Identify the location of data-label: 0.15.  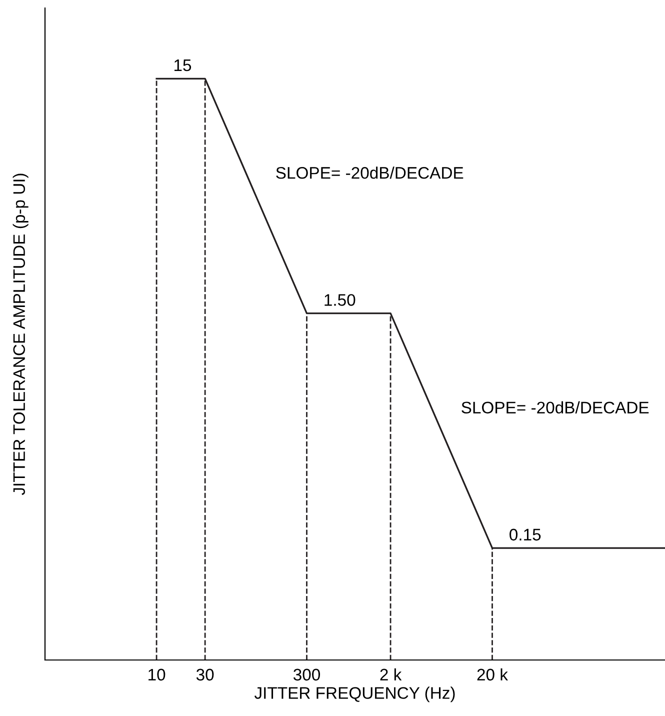
(525, 534).